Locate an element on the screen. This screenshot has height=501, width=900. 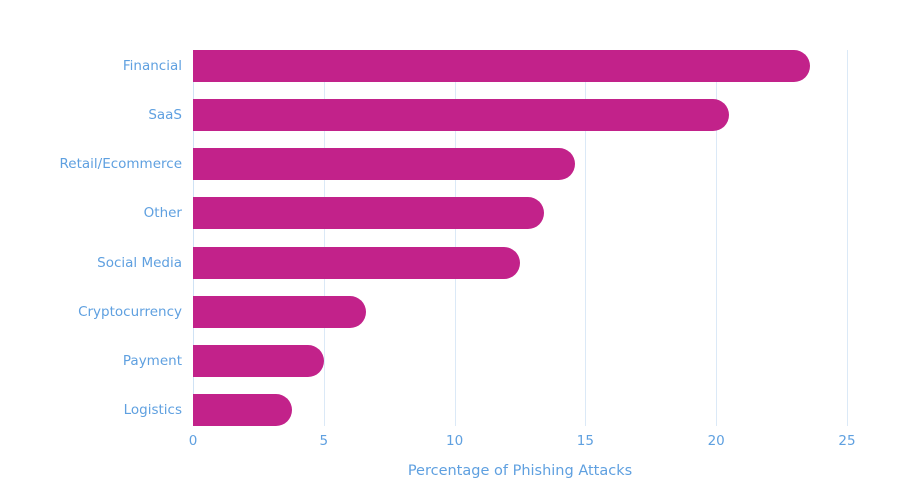
bar-other is located at coordinates (368, 213).